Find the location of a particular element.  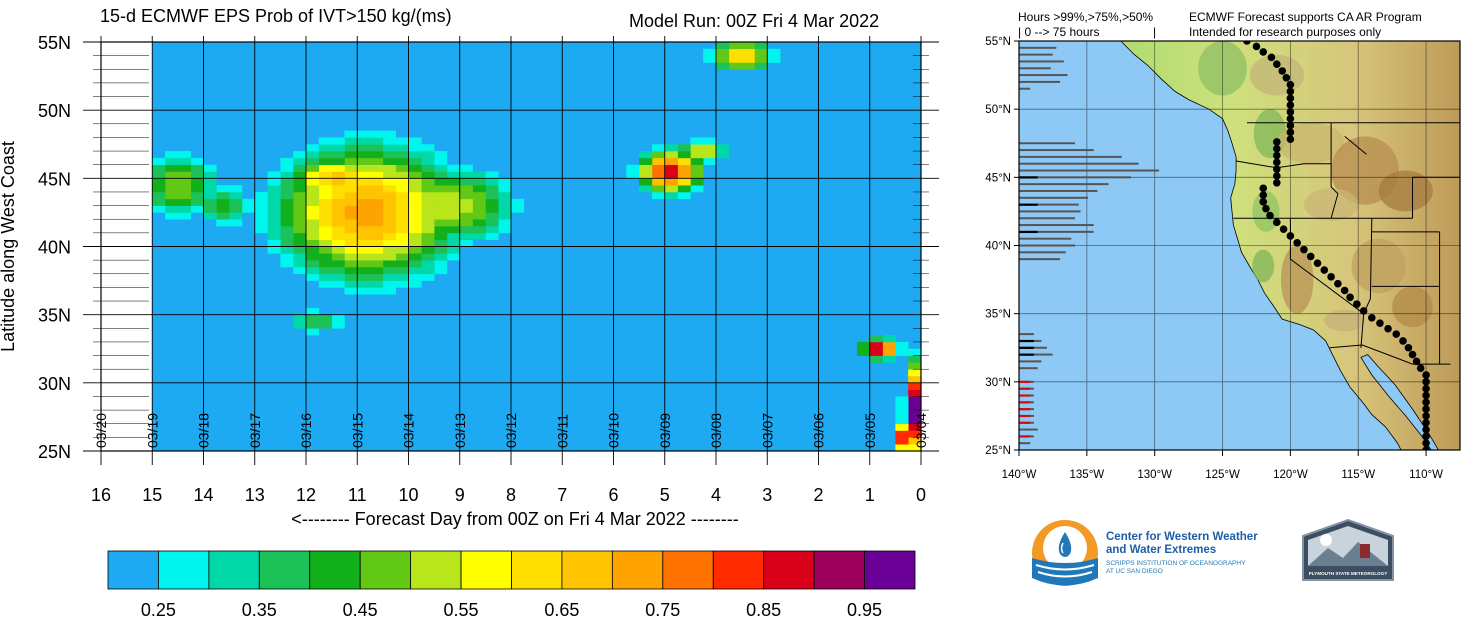

date-label: 03/19 is located at coordinates (152, 430).